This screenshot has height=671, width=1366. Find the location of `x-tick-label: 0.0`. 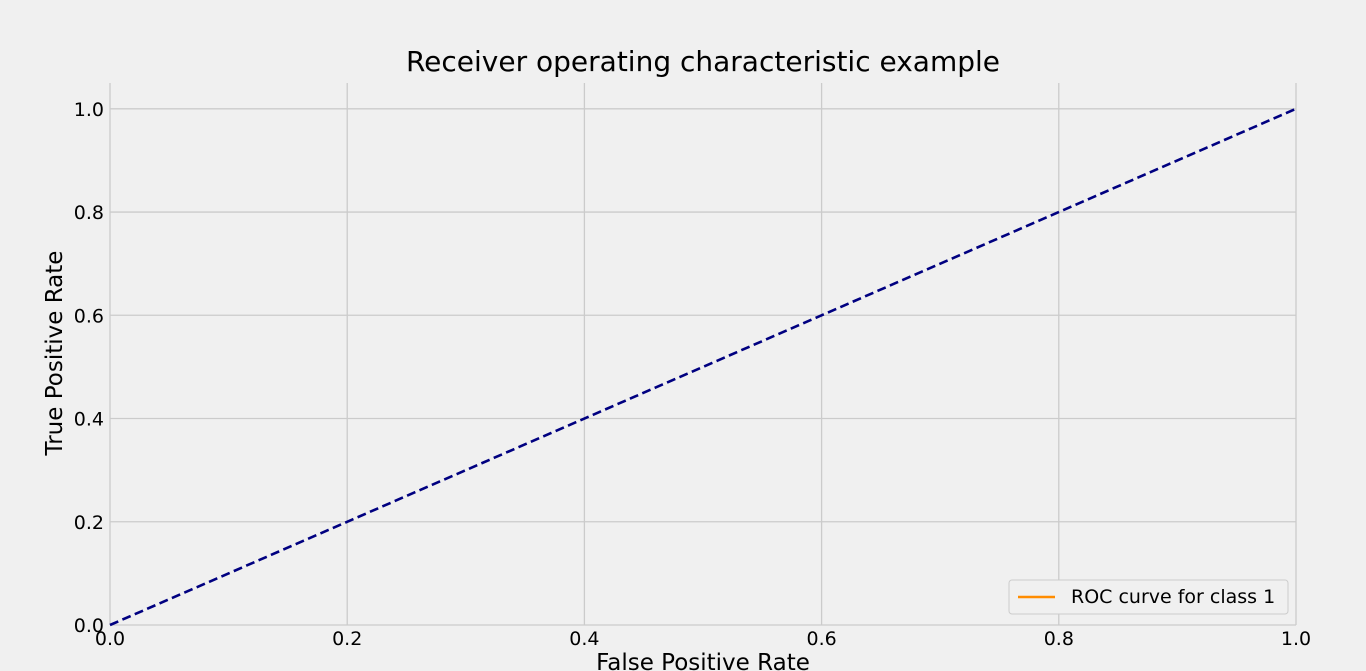

x-tick-label: 0.0 is located at coordinates (110, 639).